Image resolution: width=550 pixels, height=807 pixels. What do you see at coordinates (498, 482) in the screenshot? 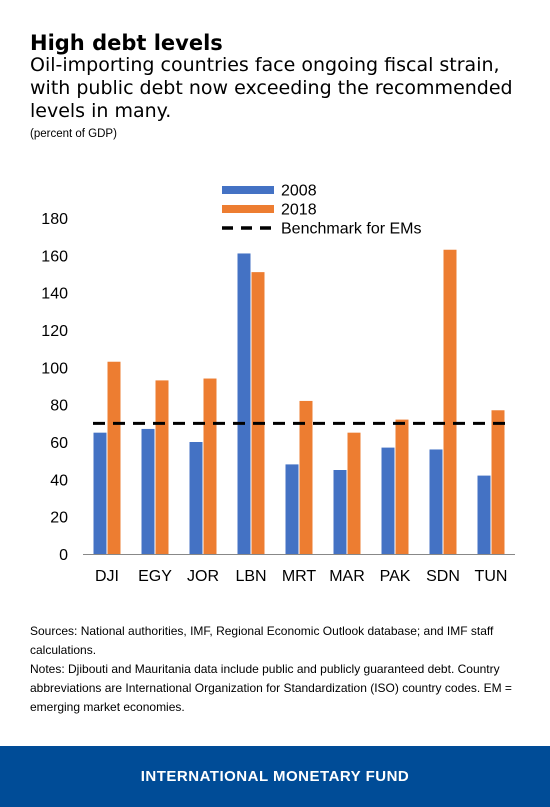
I see `bar-2018-tun` at bounding box center [498, 482].